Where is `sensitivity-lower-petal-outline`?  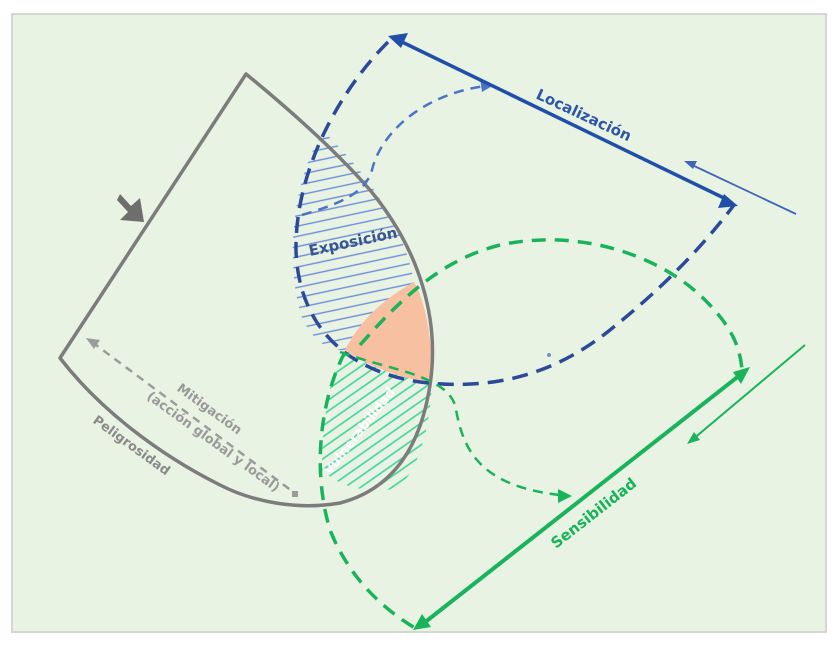 sensitivity-lower-petal-outline is located at coordinates (367, 490).